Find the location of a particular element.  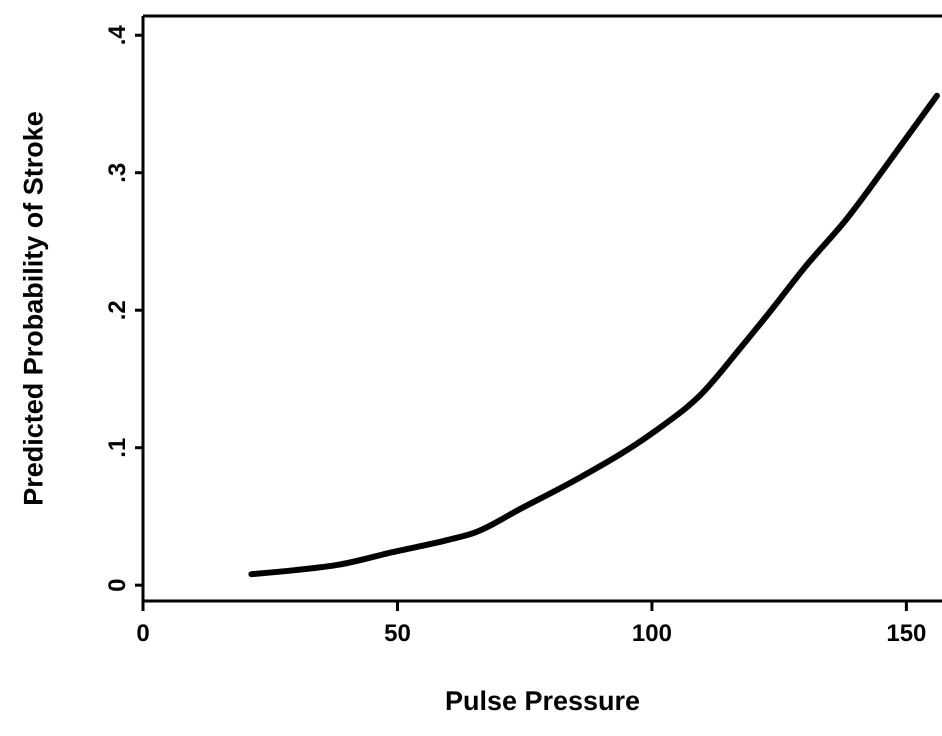

x-tick-label: 0 is located at coordinates (143, 633).